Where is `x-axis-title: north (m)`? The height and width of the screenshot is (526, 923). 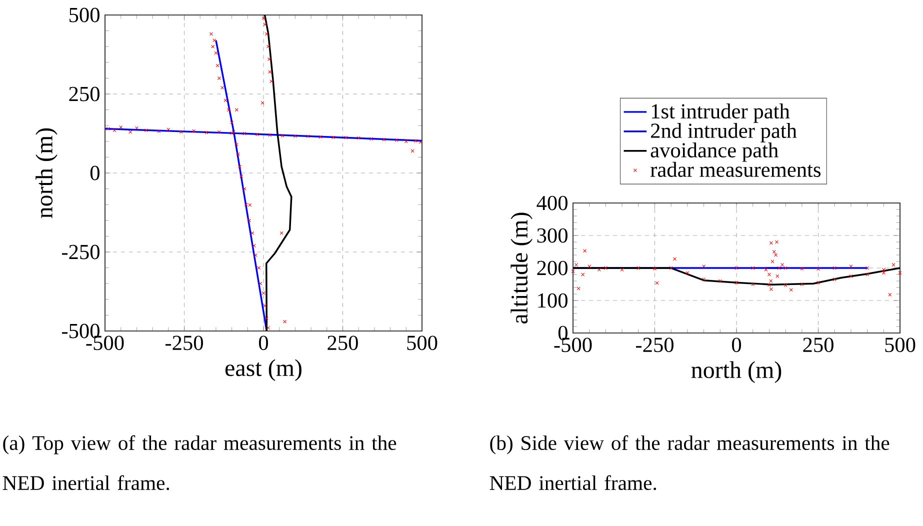
x-axis-title: north (m) is located at coordinates (736, 372).